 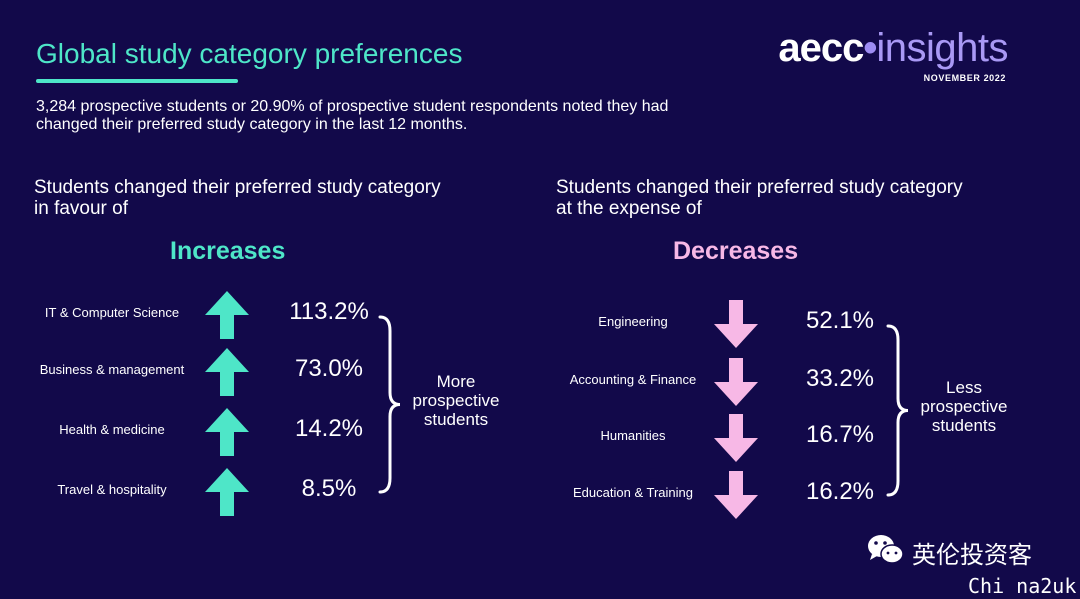 What do you see at coordinates (840, 434) in the screenshot?
I see `value-label: 16.7%` at bounding box center [840, 434].